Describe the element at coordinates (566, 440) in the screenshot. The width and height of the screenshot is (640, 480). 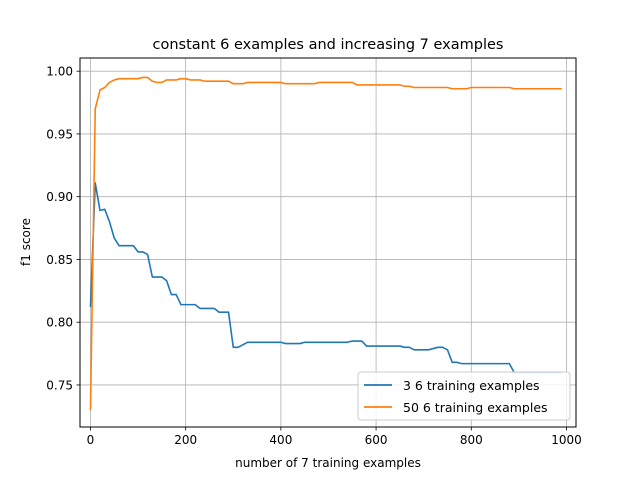
I see `x-tick-label: 1000` at that location.